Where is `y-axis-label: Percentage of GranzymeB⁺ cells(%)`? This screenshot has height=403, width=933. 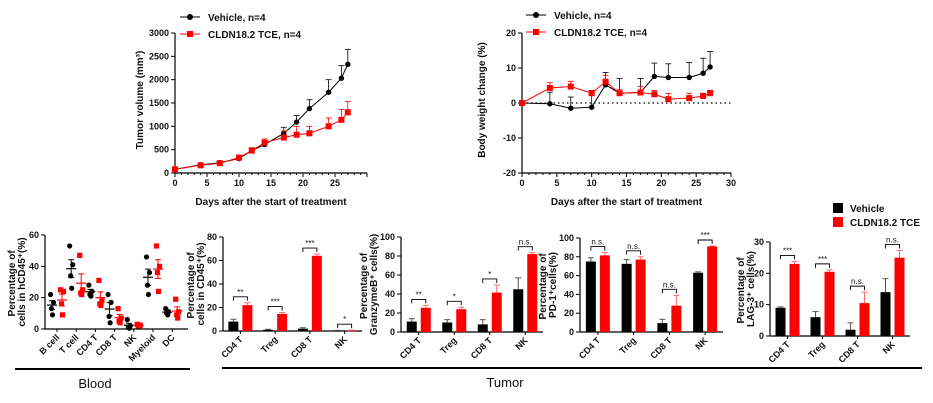
y-axis-label: Percentage of GranzymeB⁺ cells(%) is located at coordinates (369, 284).